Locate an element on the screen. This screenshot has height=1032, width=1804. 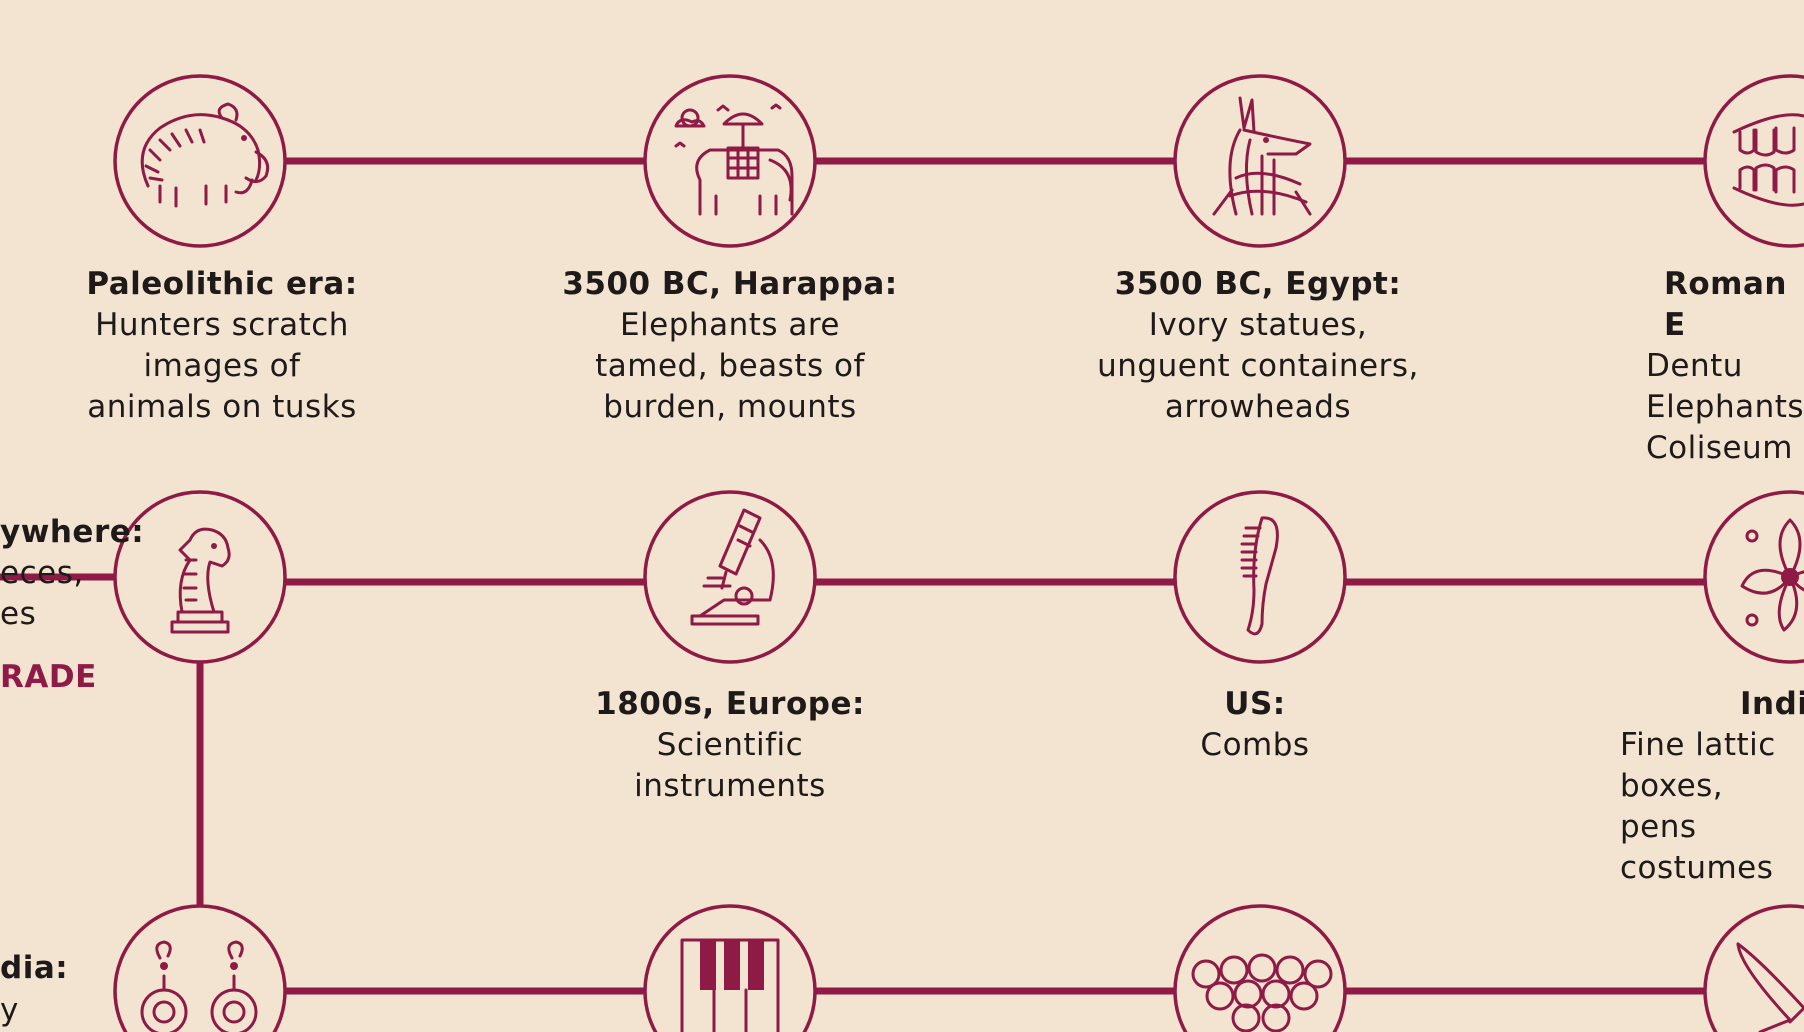
chess-knight-icon is located at coordinates (200, 577).